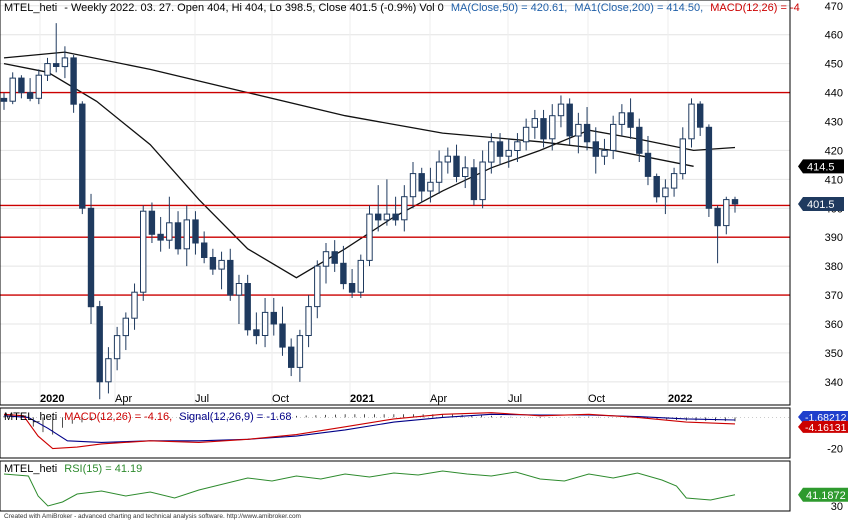  Describe the element at coordinates (680, 399) in the screenshot. I see `time-tick-label: 2022` at that location.